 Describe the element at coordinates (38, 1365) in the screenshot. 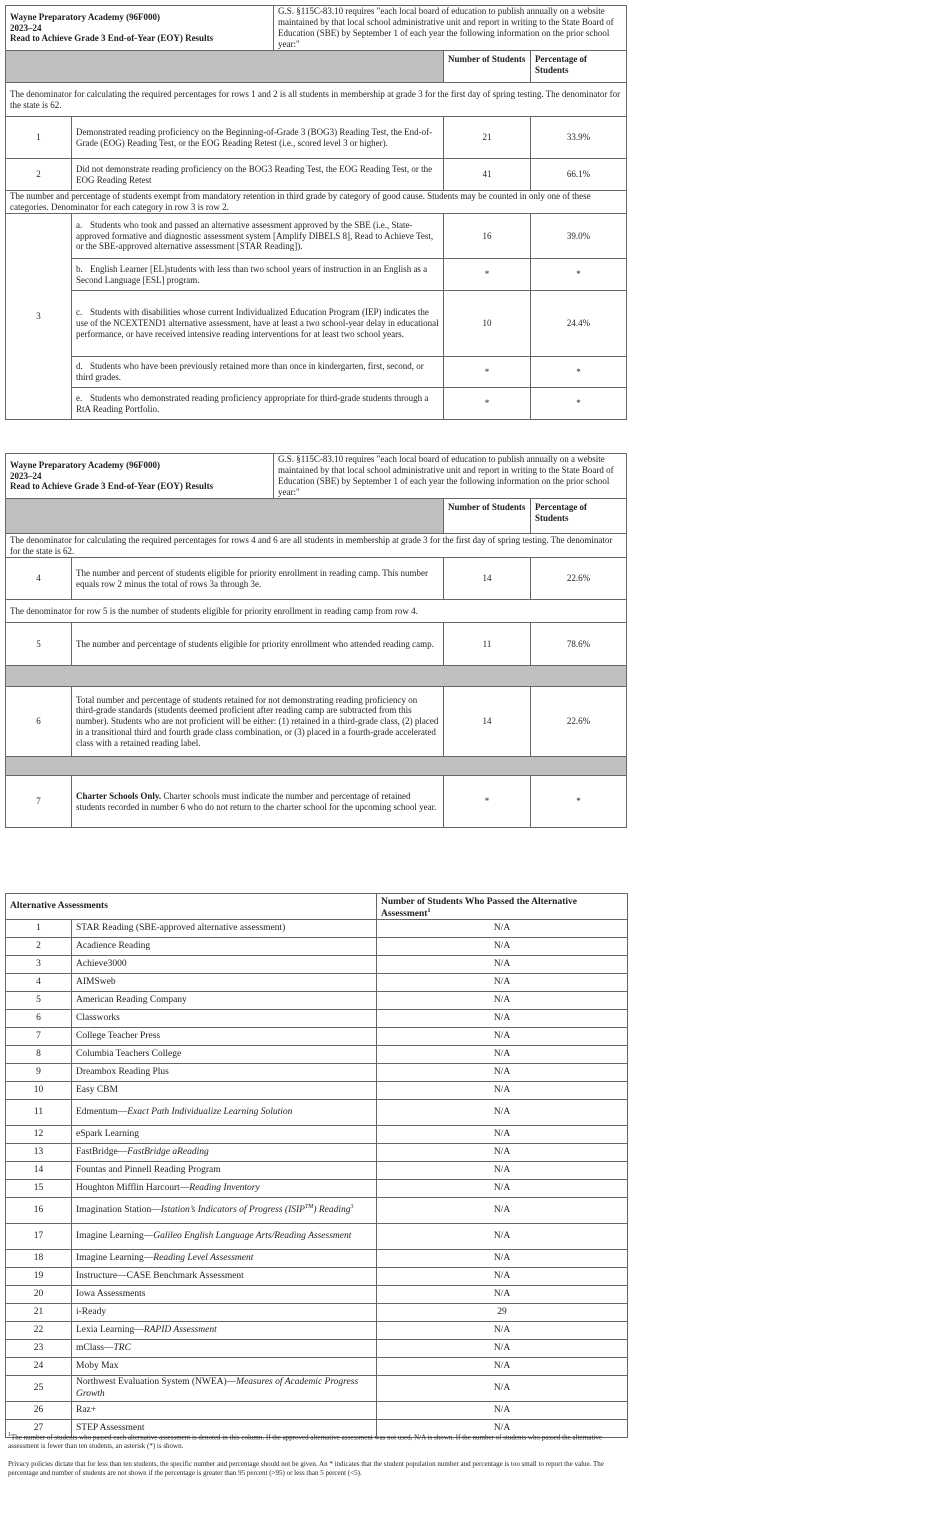

I see `row-number: 24` at that location.